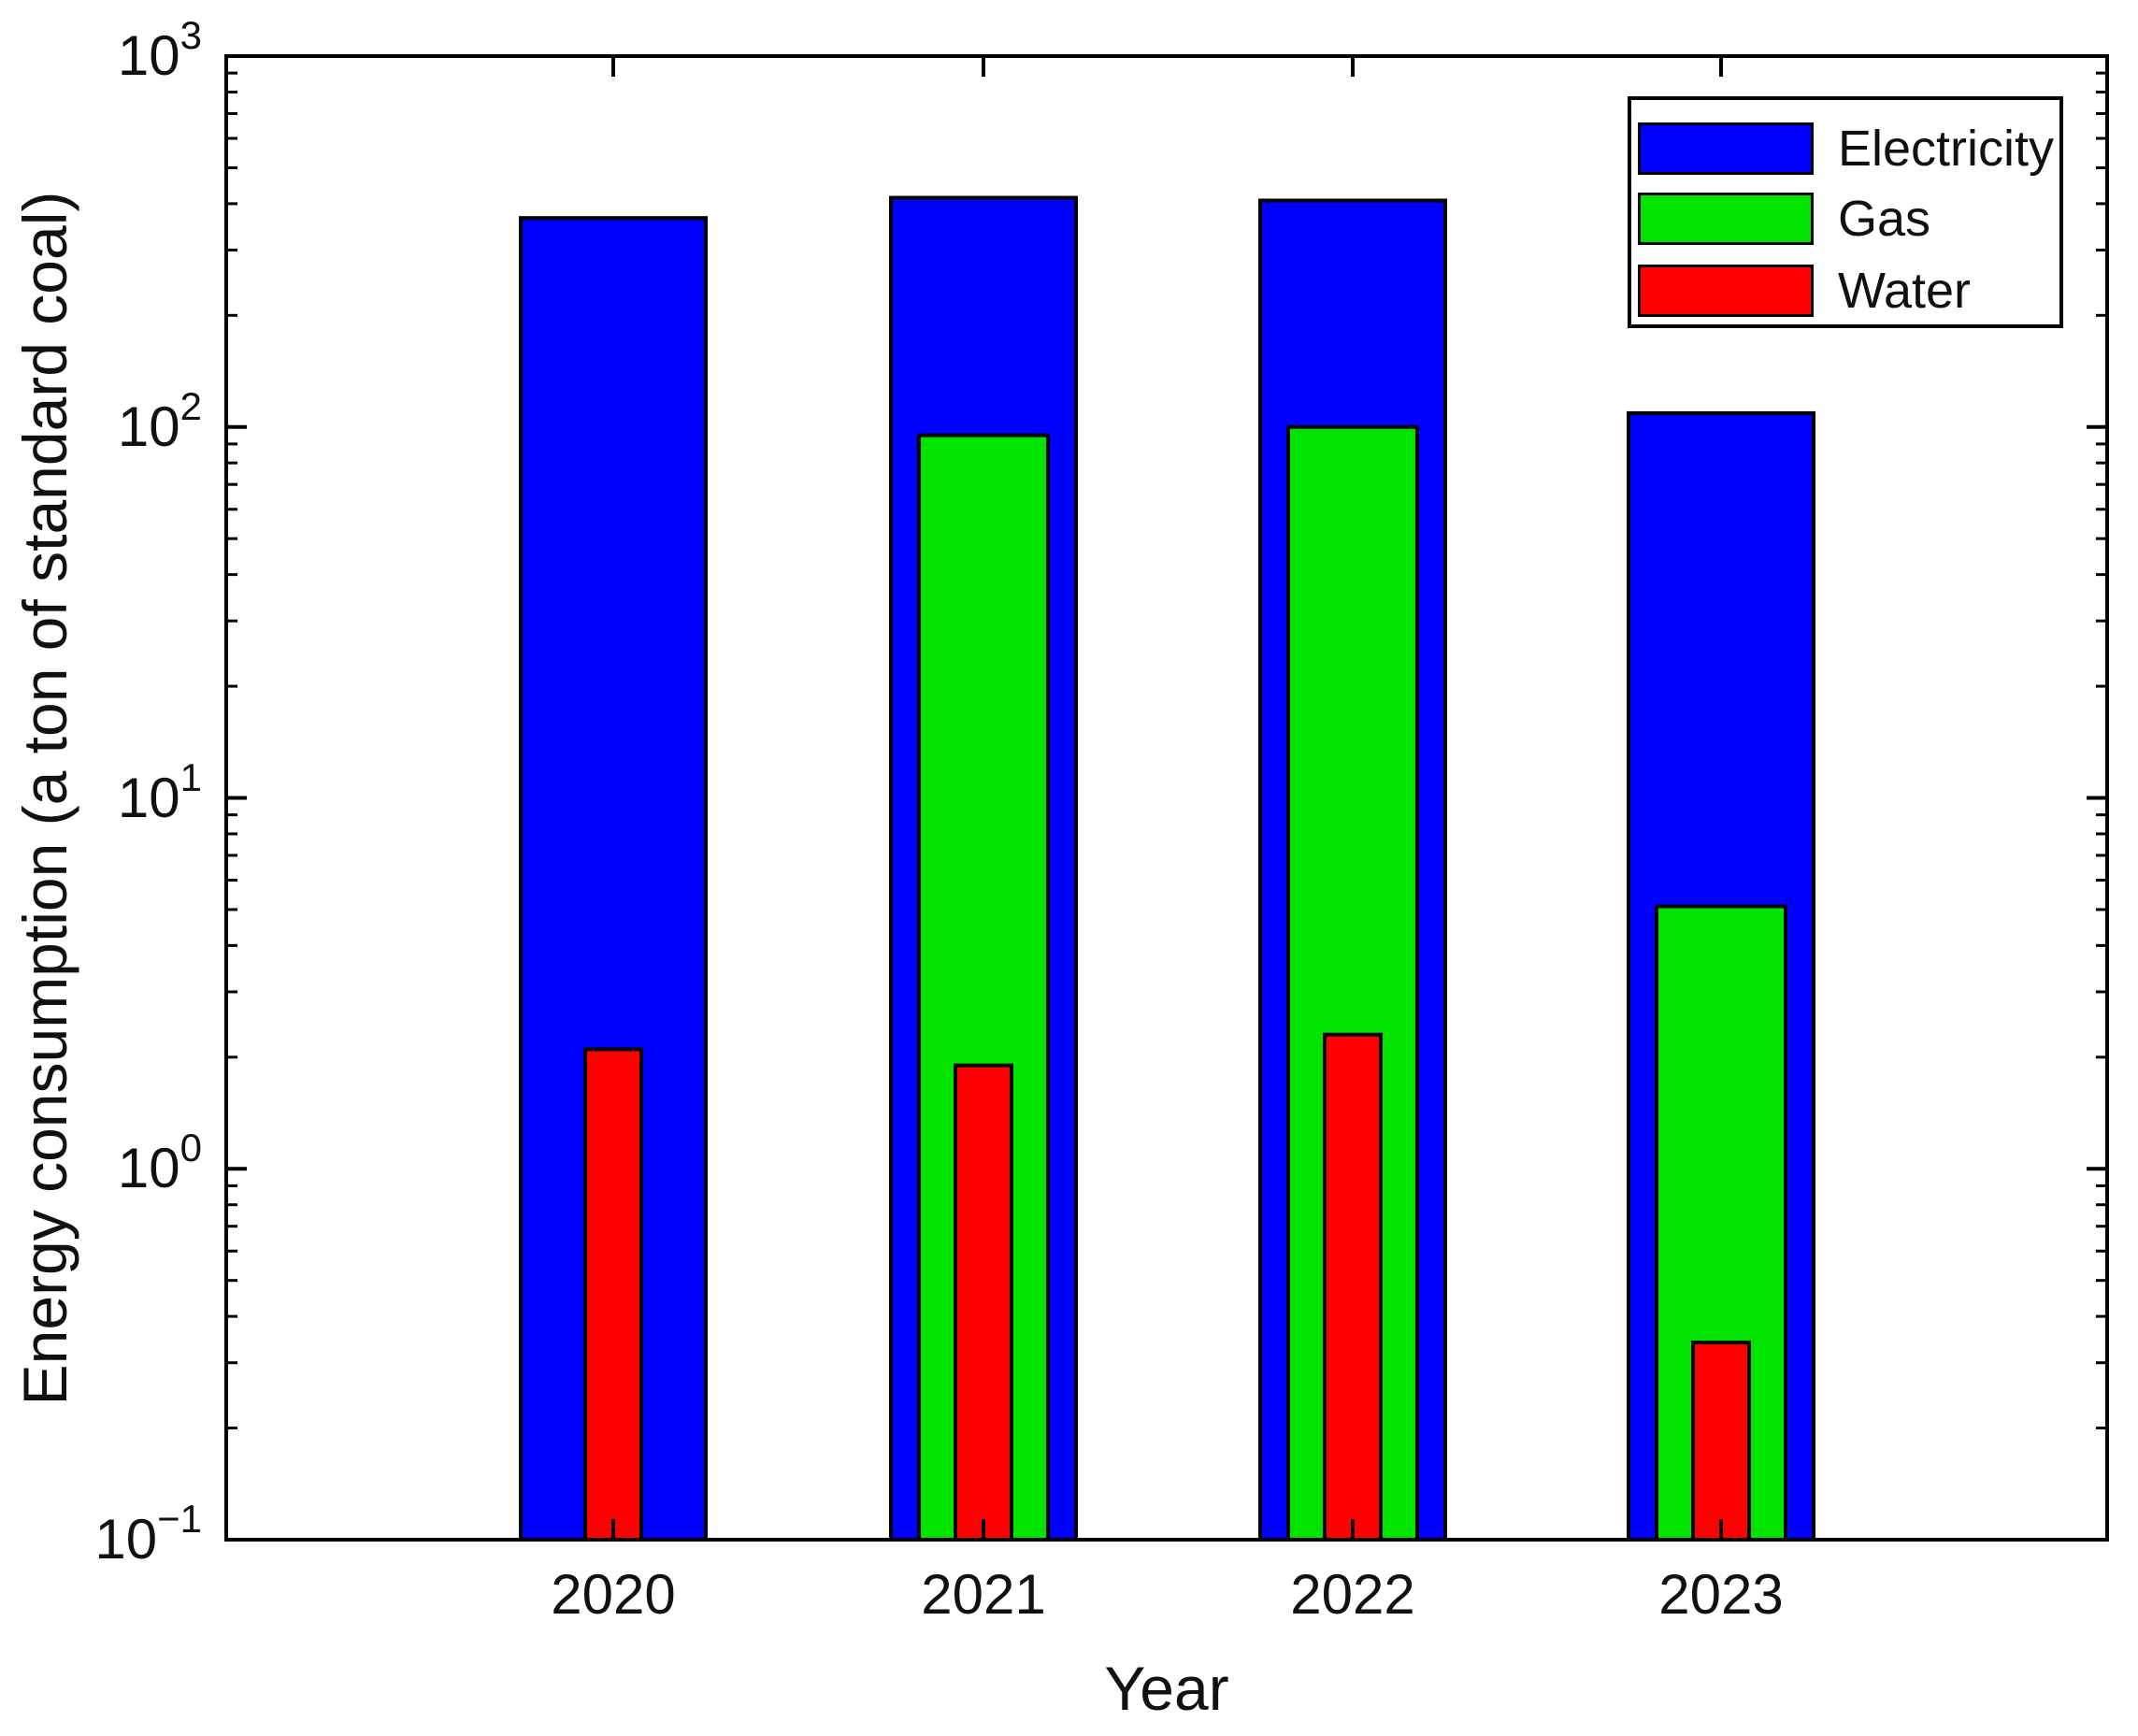 The width and height of the screenshot is (2138, 1736). What do you see at coordinates (1726, 291) in the screenshot?
I see `legend-swatch-water` at bounding box center [1726, 291].